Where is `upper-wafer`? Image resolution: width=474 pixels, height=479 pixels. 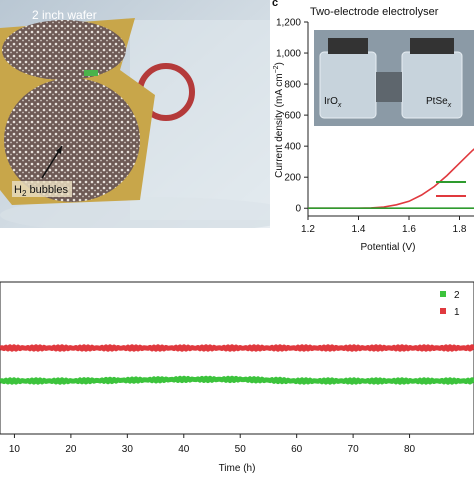
upper-wafer is located at coordinates (64, 50).